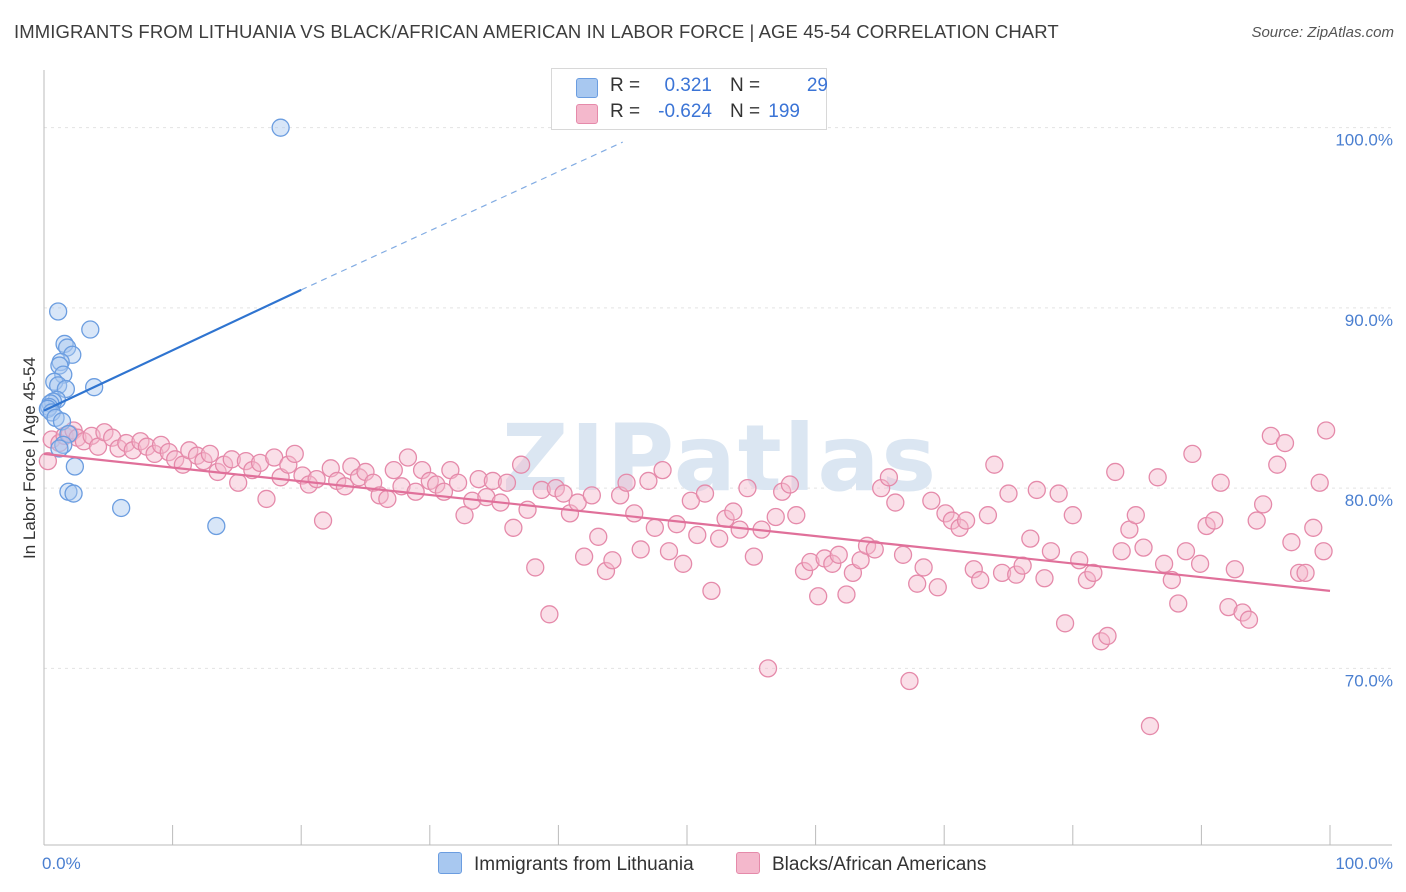 The width and height of the screenshot is (1406, 892). Describe the element at coordinates (1369, 320) in the screenshot. I see `y-tick-label: 90.0%` at that location.